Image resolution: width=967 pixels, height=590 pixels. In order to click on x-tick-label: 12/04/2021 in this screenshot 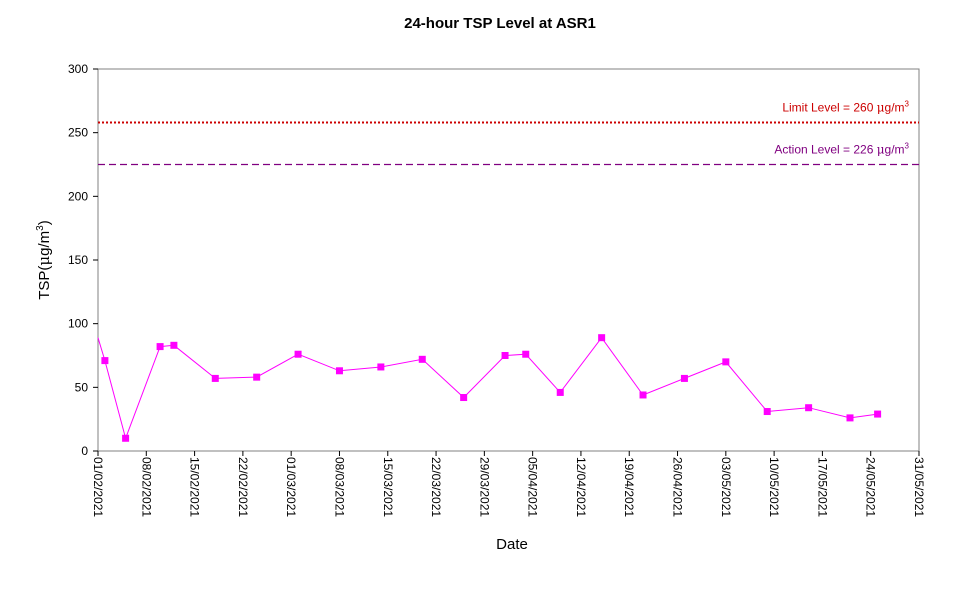, I will do `click(581, 487)`.